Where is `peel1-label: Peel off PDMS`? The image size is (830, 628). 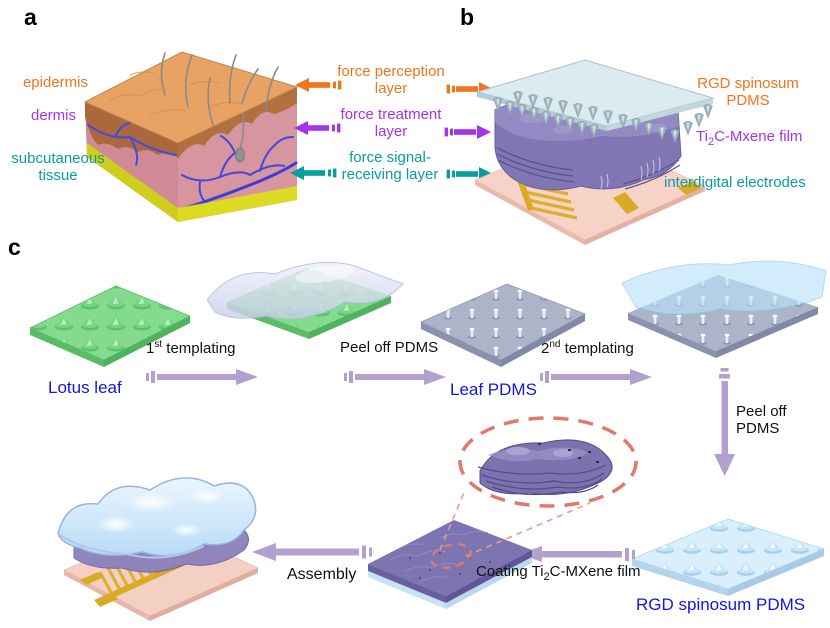
peel1-label: Peel off PDMS is located at coordinates (389, 347).